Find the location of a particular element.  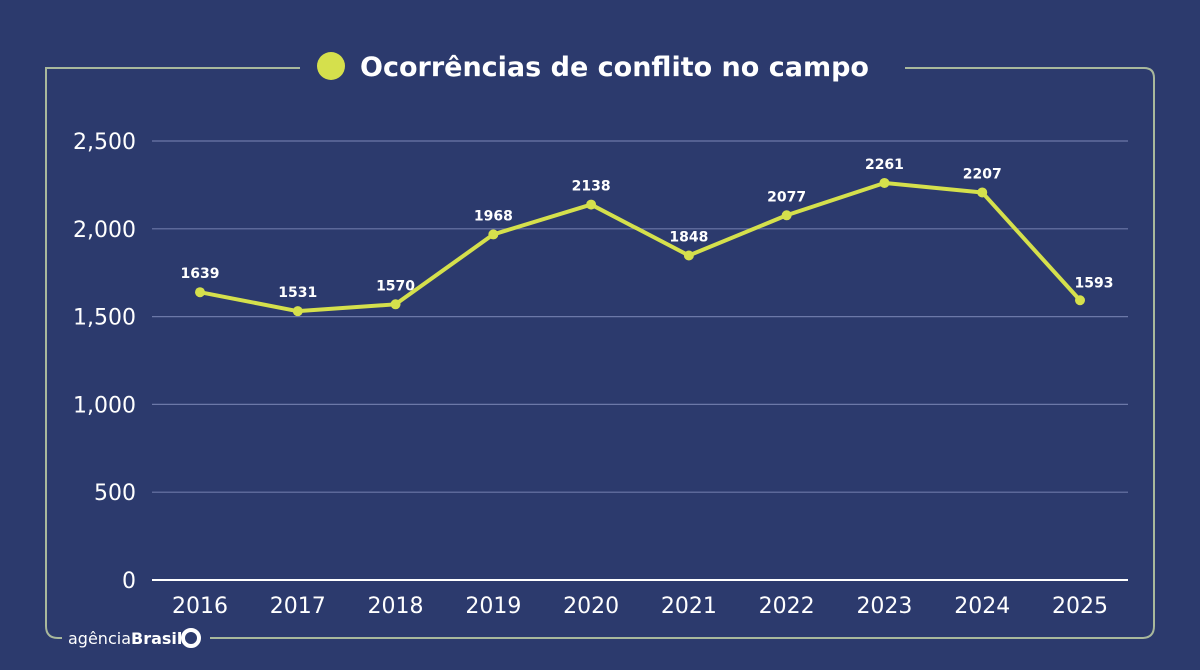

data-label: 1848 is located at coordinates (688, 237).